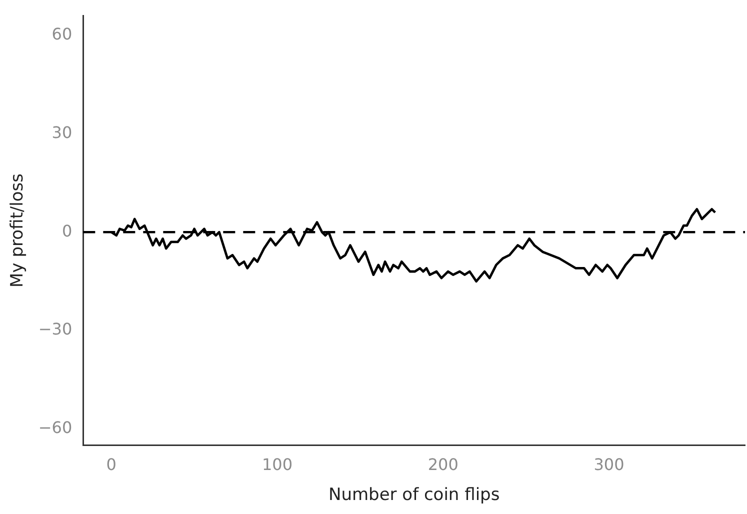  I want to click on x-tick-label: 300, so click(609, 464).